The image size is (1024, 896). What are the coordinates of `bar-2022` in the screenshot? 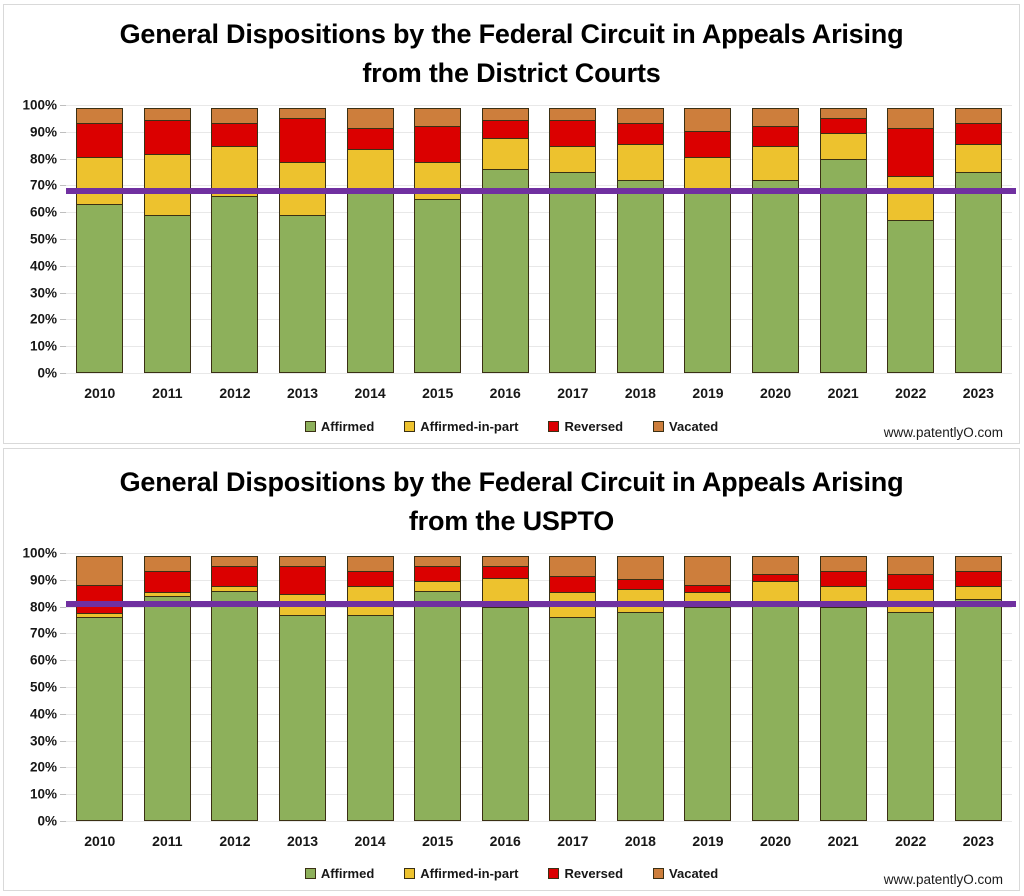 It's located at (911, 687).